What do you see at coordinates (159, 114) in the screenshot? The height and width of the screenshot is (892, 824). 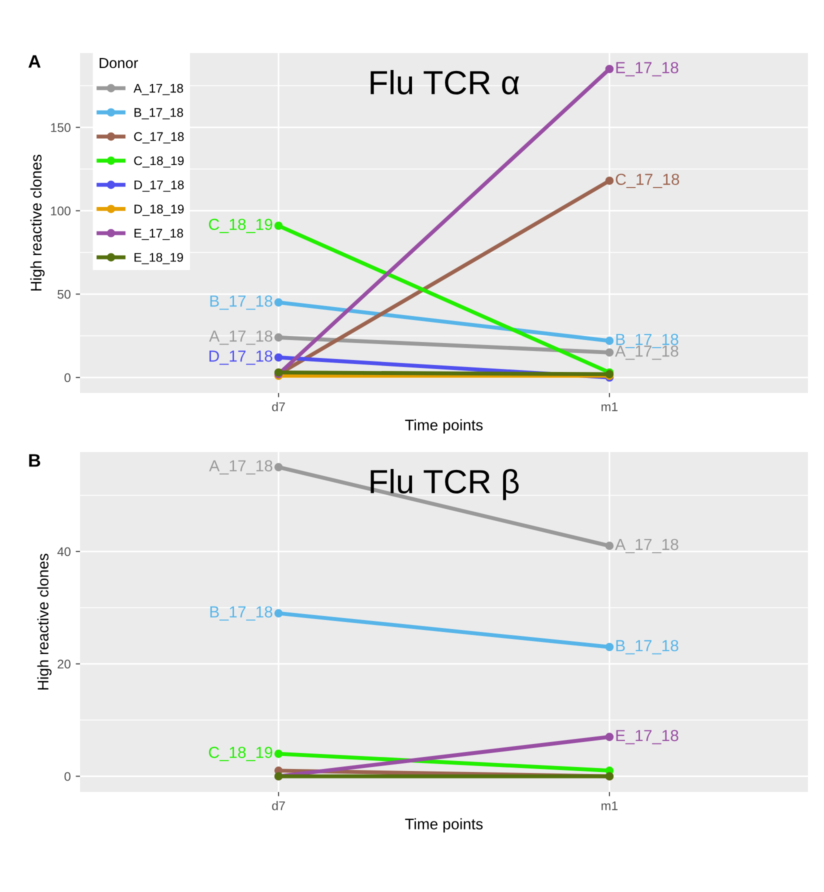 I see `legend-label: B_17_18` at bounding box center [159, 114].